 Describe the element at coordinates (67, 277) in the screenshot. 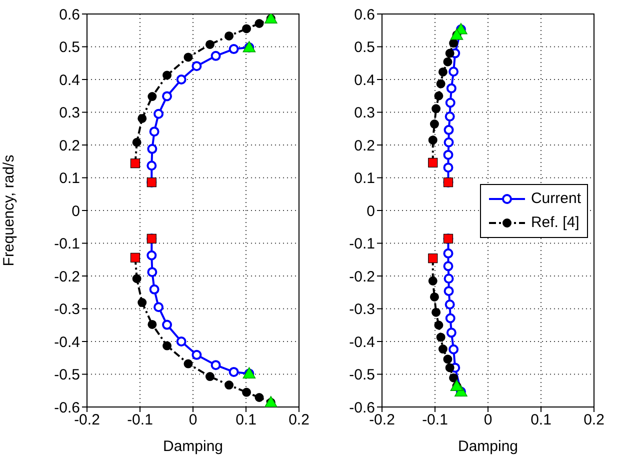

I see `y-tick-label: -0.2` at that location.